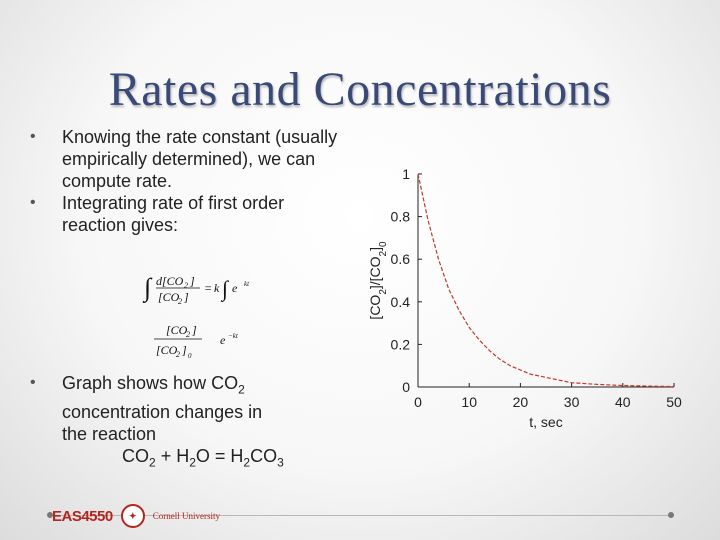 This screenshot has width=720, height=540. I want to click on y-tick-label: 0.2, so click(401, 344).